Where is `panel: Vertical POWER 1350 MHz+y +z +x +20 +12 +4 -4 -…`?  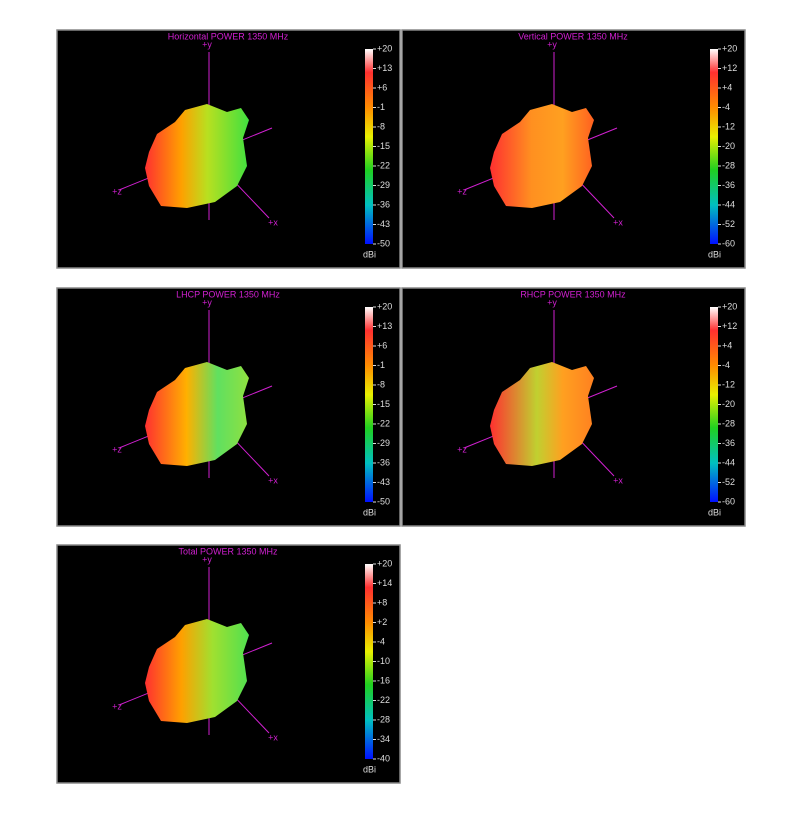
panel: Vertical POWER 1350 MHz+y +z +x +20 +12 +4 -4 -… is located at coordinates (573, 149).